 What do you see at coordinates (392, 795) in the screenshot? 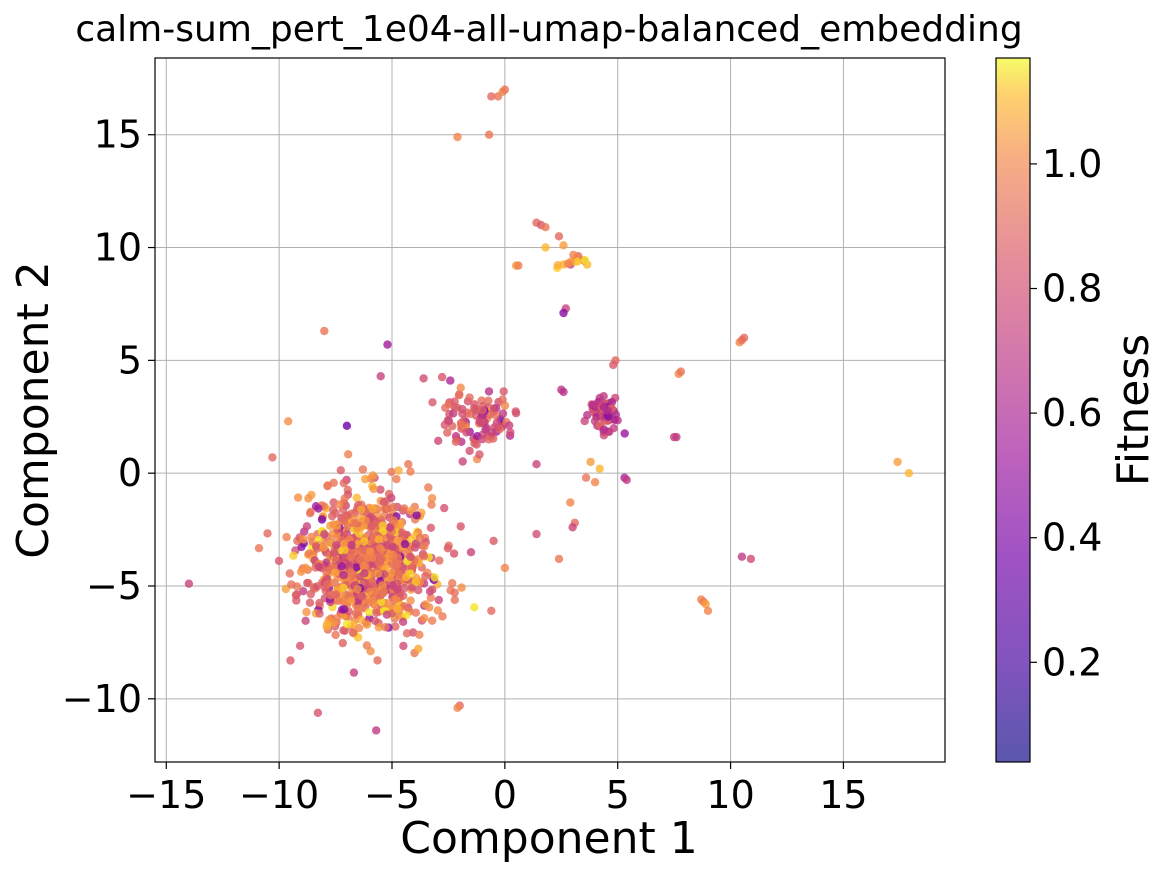
I see `x-tick-label: −5` at bounding box center [392, 795].